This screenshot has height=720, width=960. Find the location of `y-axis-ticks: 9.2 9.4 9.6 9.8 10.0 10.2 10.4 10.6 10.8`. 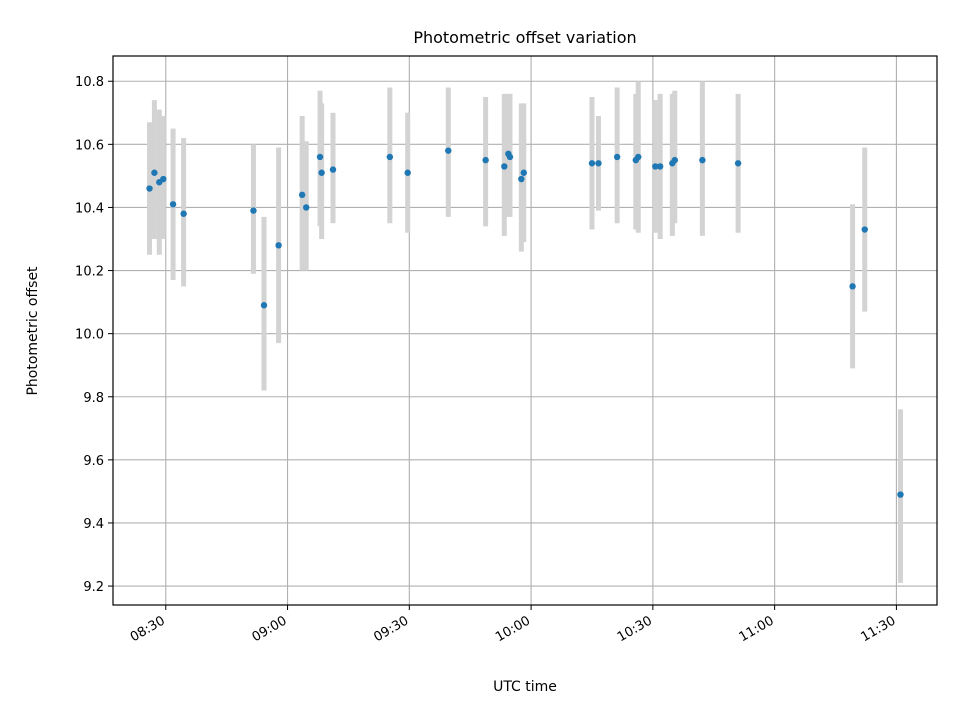

y-axis-ticks: 9.2 9.4 9.6 9.8 10.0 10.2 10.4 10.6 10.8 is located at coordinates (94, 335).